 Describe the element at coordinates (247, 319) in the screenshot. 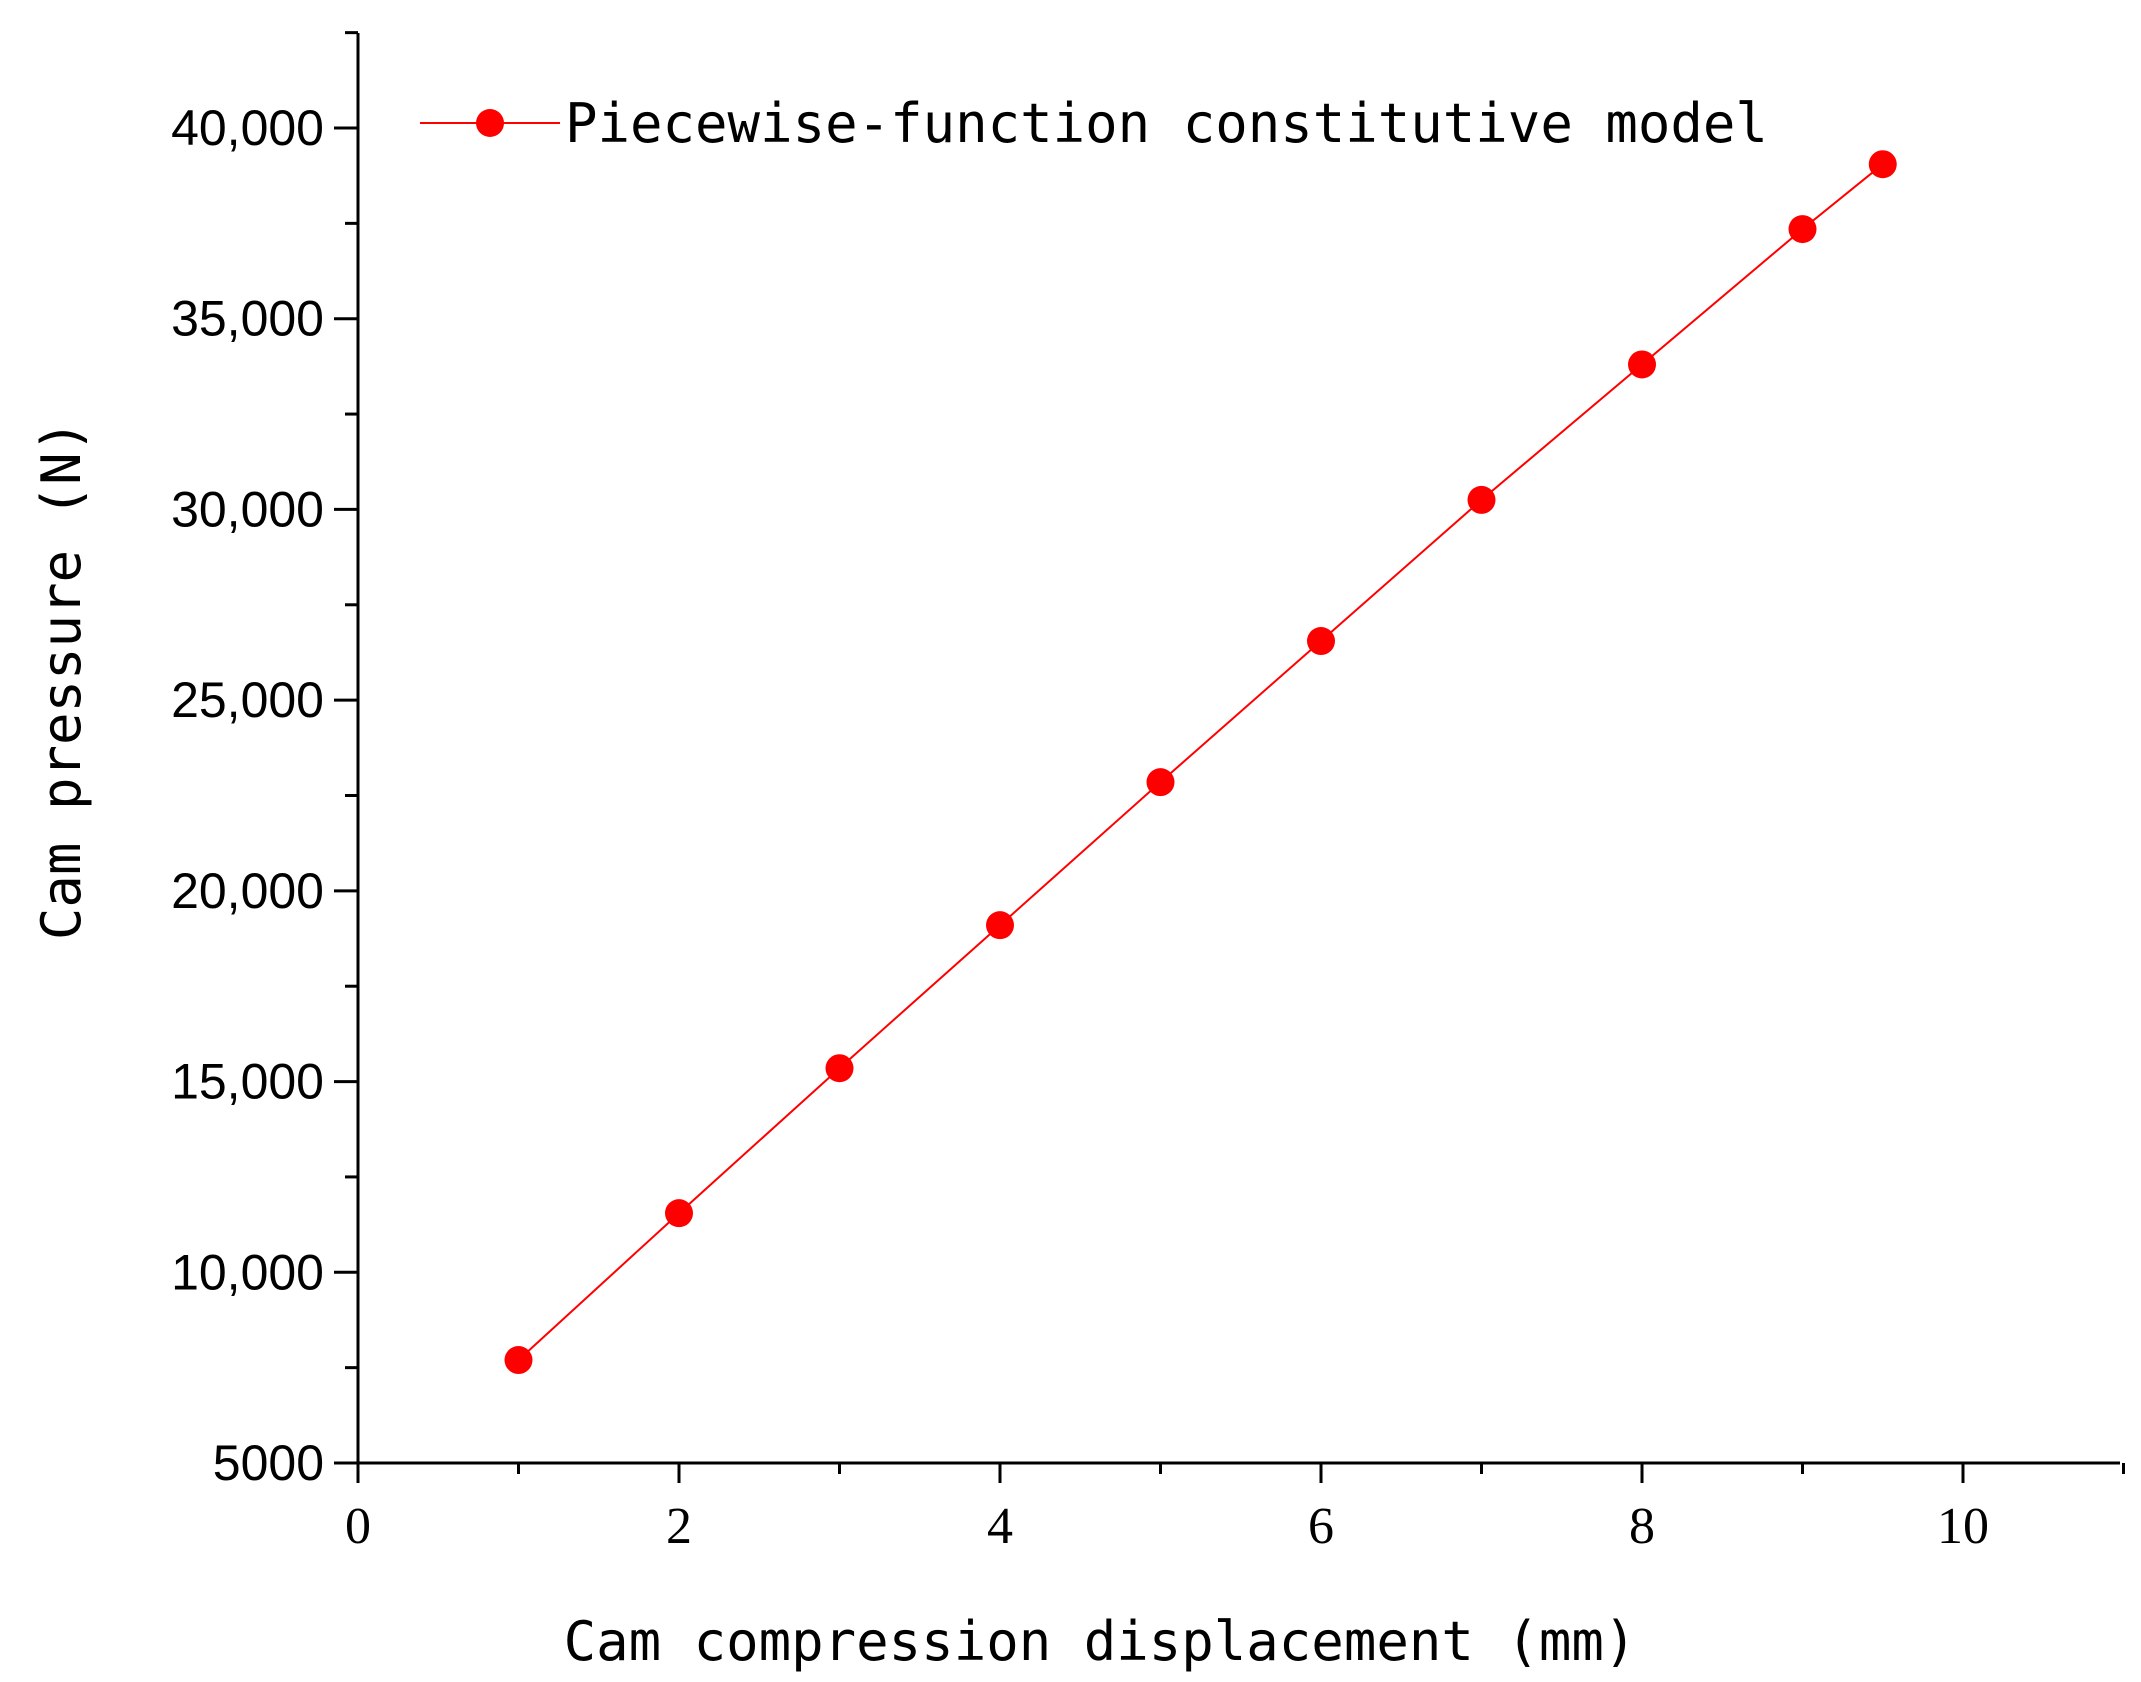

I see `y-tick-label: 35,000` at that location.